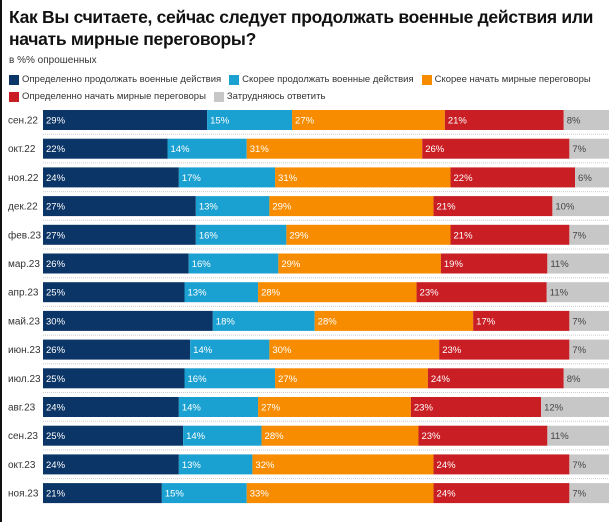  What do you see at coordinates (454, 264) in the screenshot?
I see `data-label: 19%` at bounding box center [454, 264].